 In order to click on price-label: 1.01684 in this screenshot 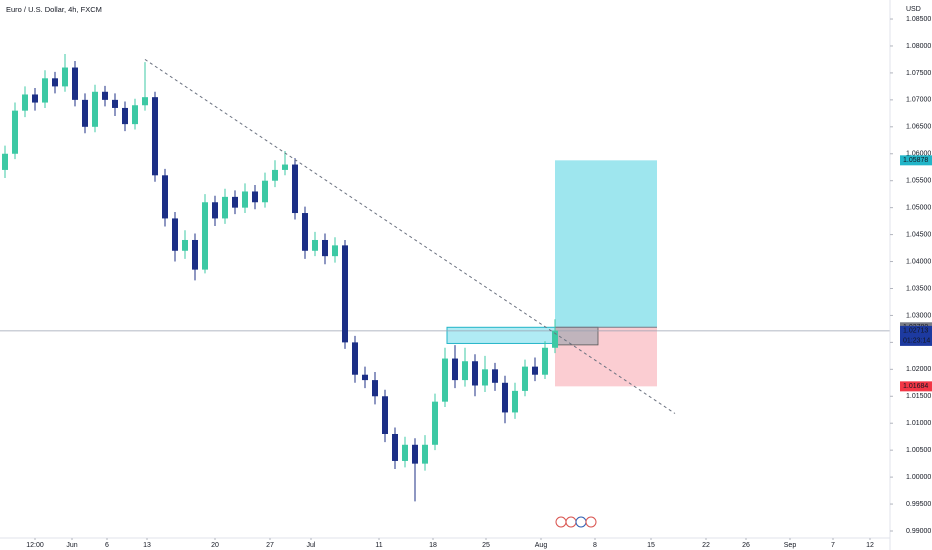, I will do `click(915, 386)`.